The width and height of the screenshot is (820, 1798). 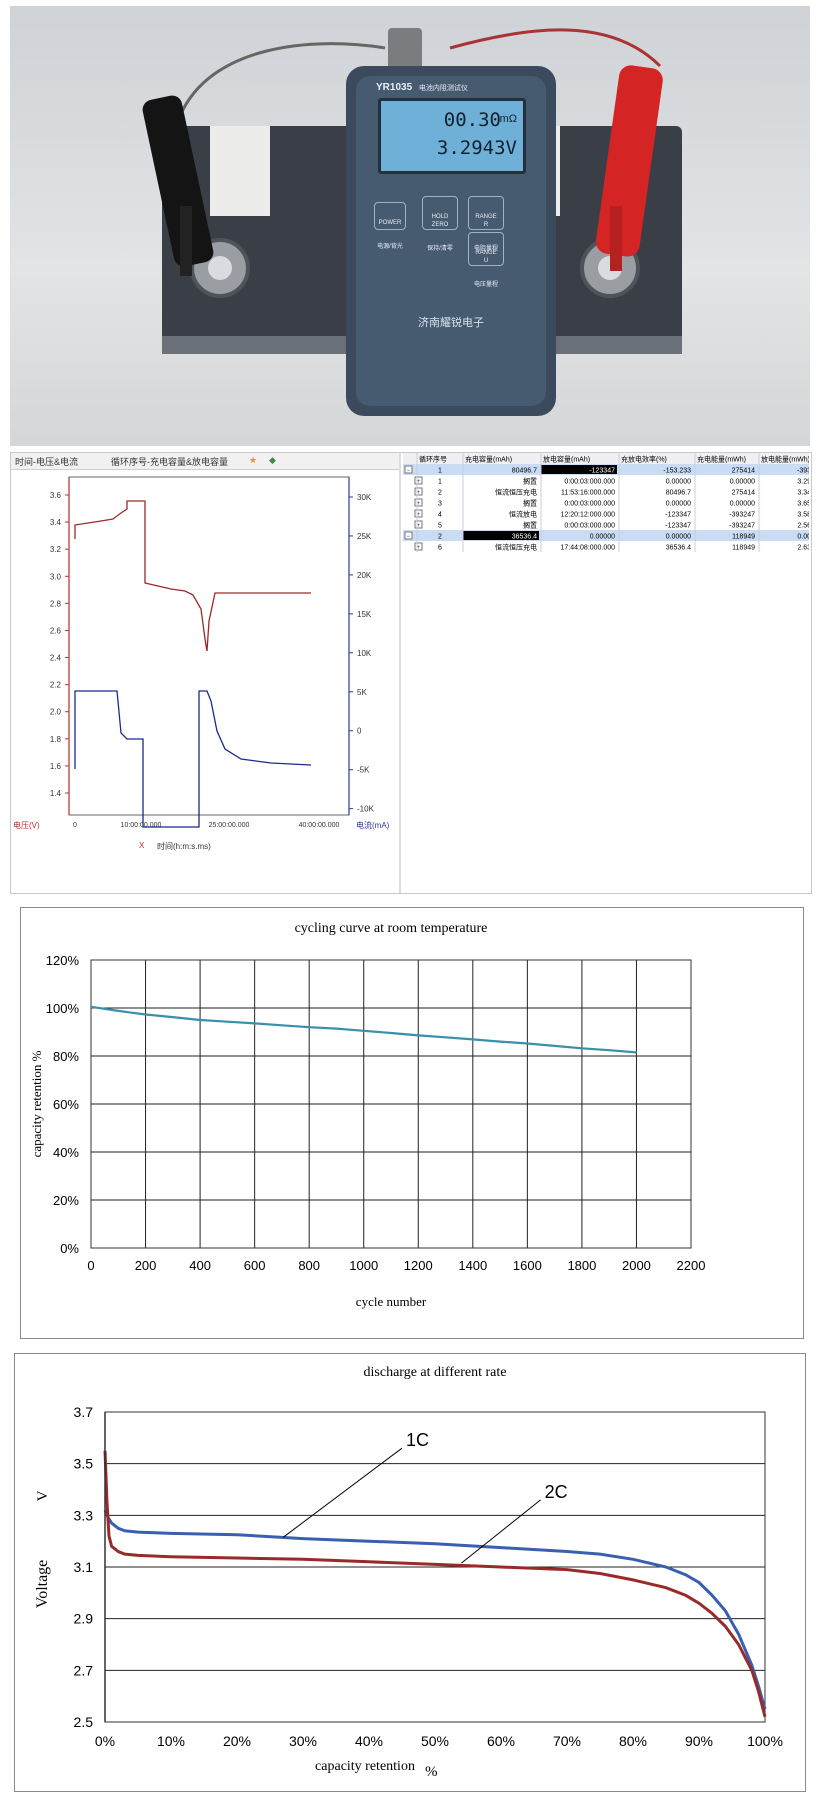 I want to click on table-cell: 3.58, so click(x=803, y=515).